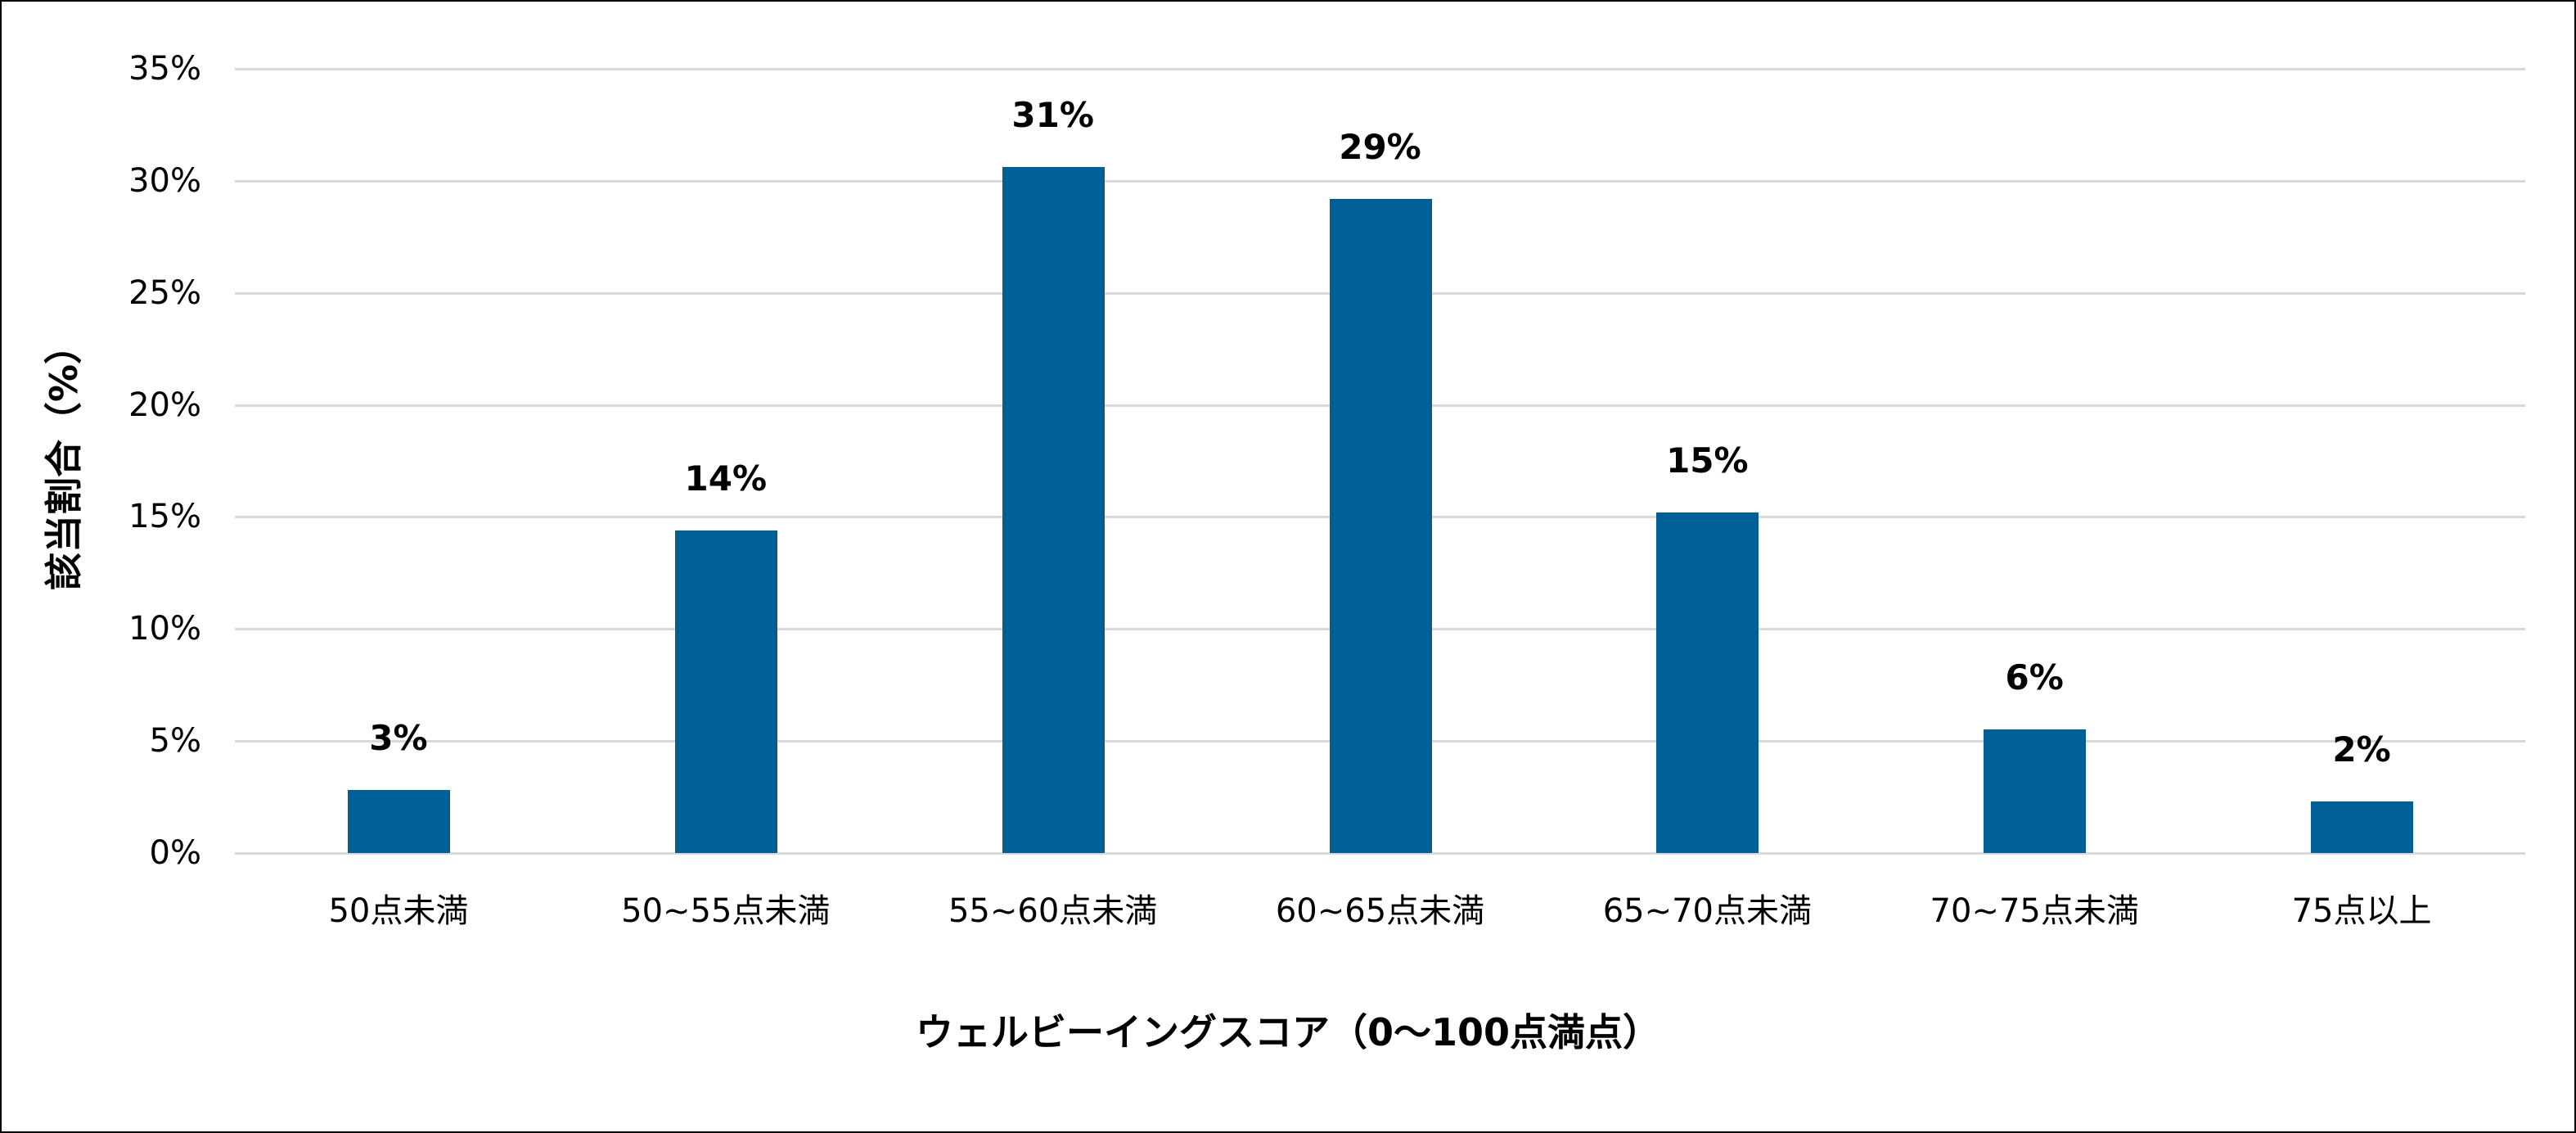  I want to click on data-label: 15%, so click(1707, 460).